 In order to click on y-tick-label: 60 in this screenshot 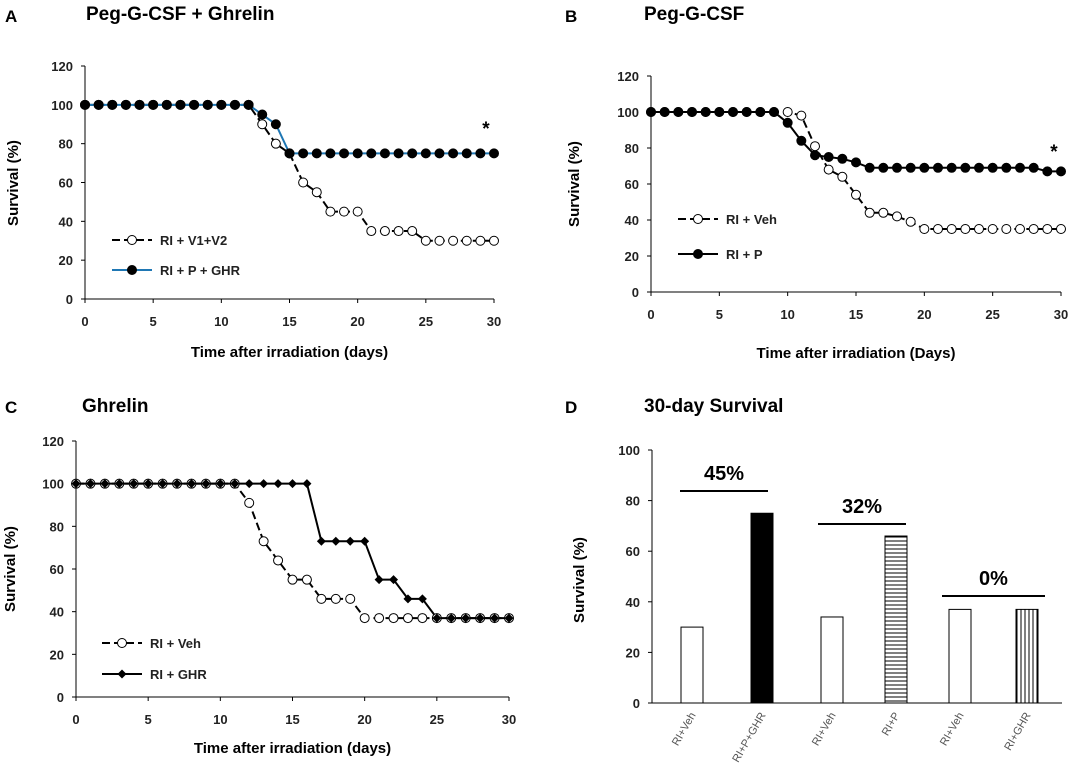, I will do `click(632, 184)`.